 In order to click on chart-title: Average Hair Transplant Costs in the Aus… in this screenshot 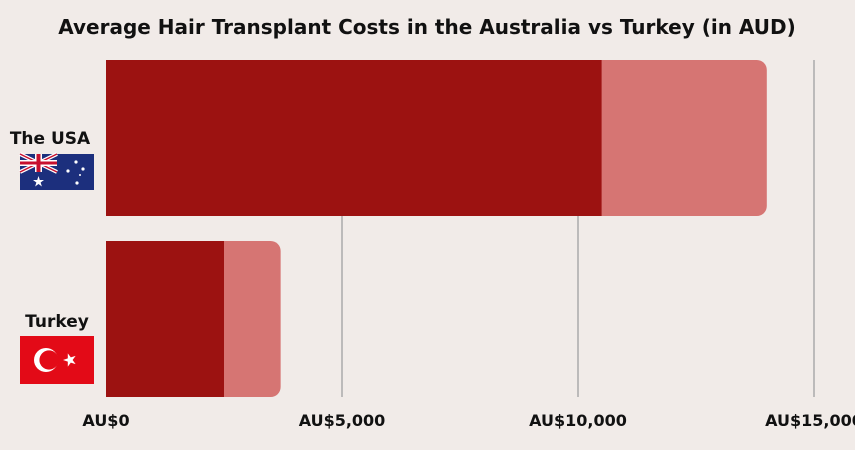, I will do `click(427, 27)`.